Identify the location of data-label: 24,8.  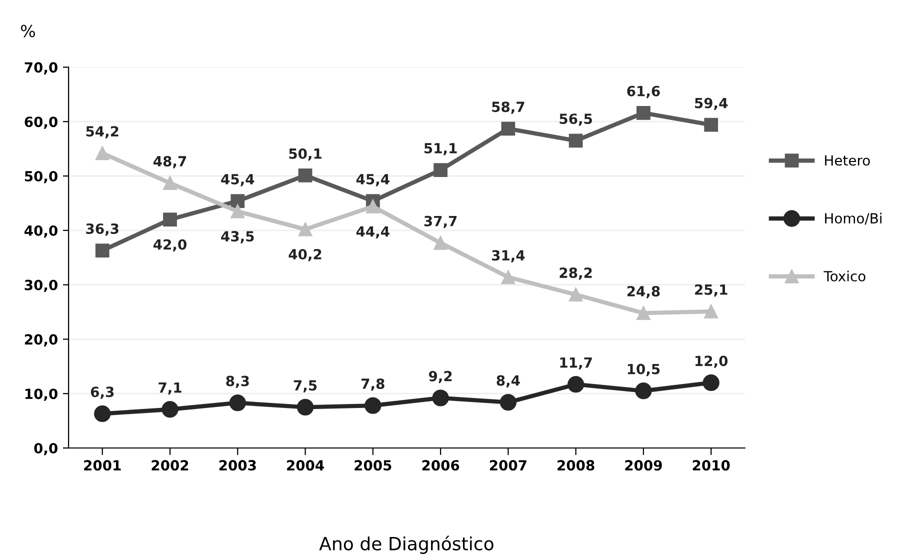
(643, 292).